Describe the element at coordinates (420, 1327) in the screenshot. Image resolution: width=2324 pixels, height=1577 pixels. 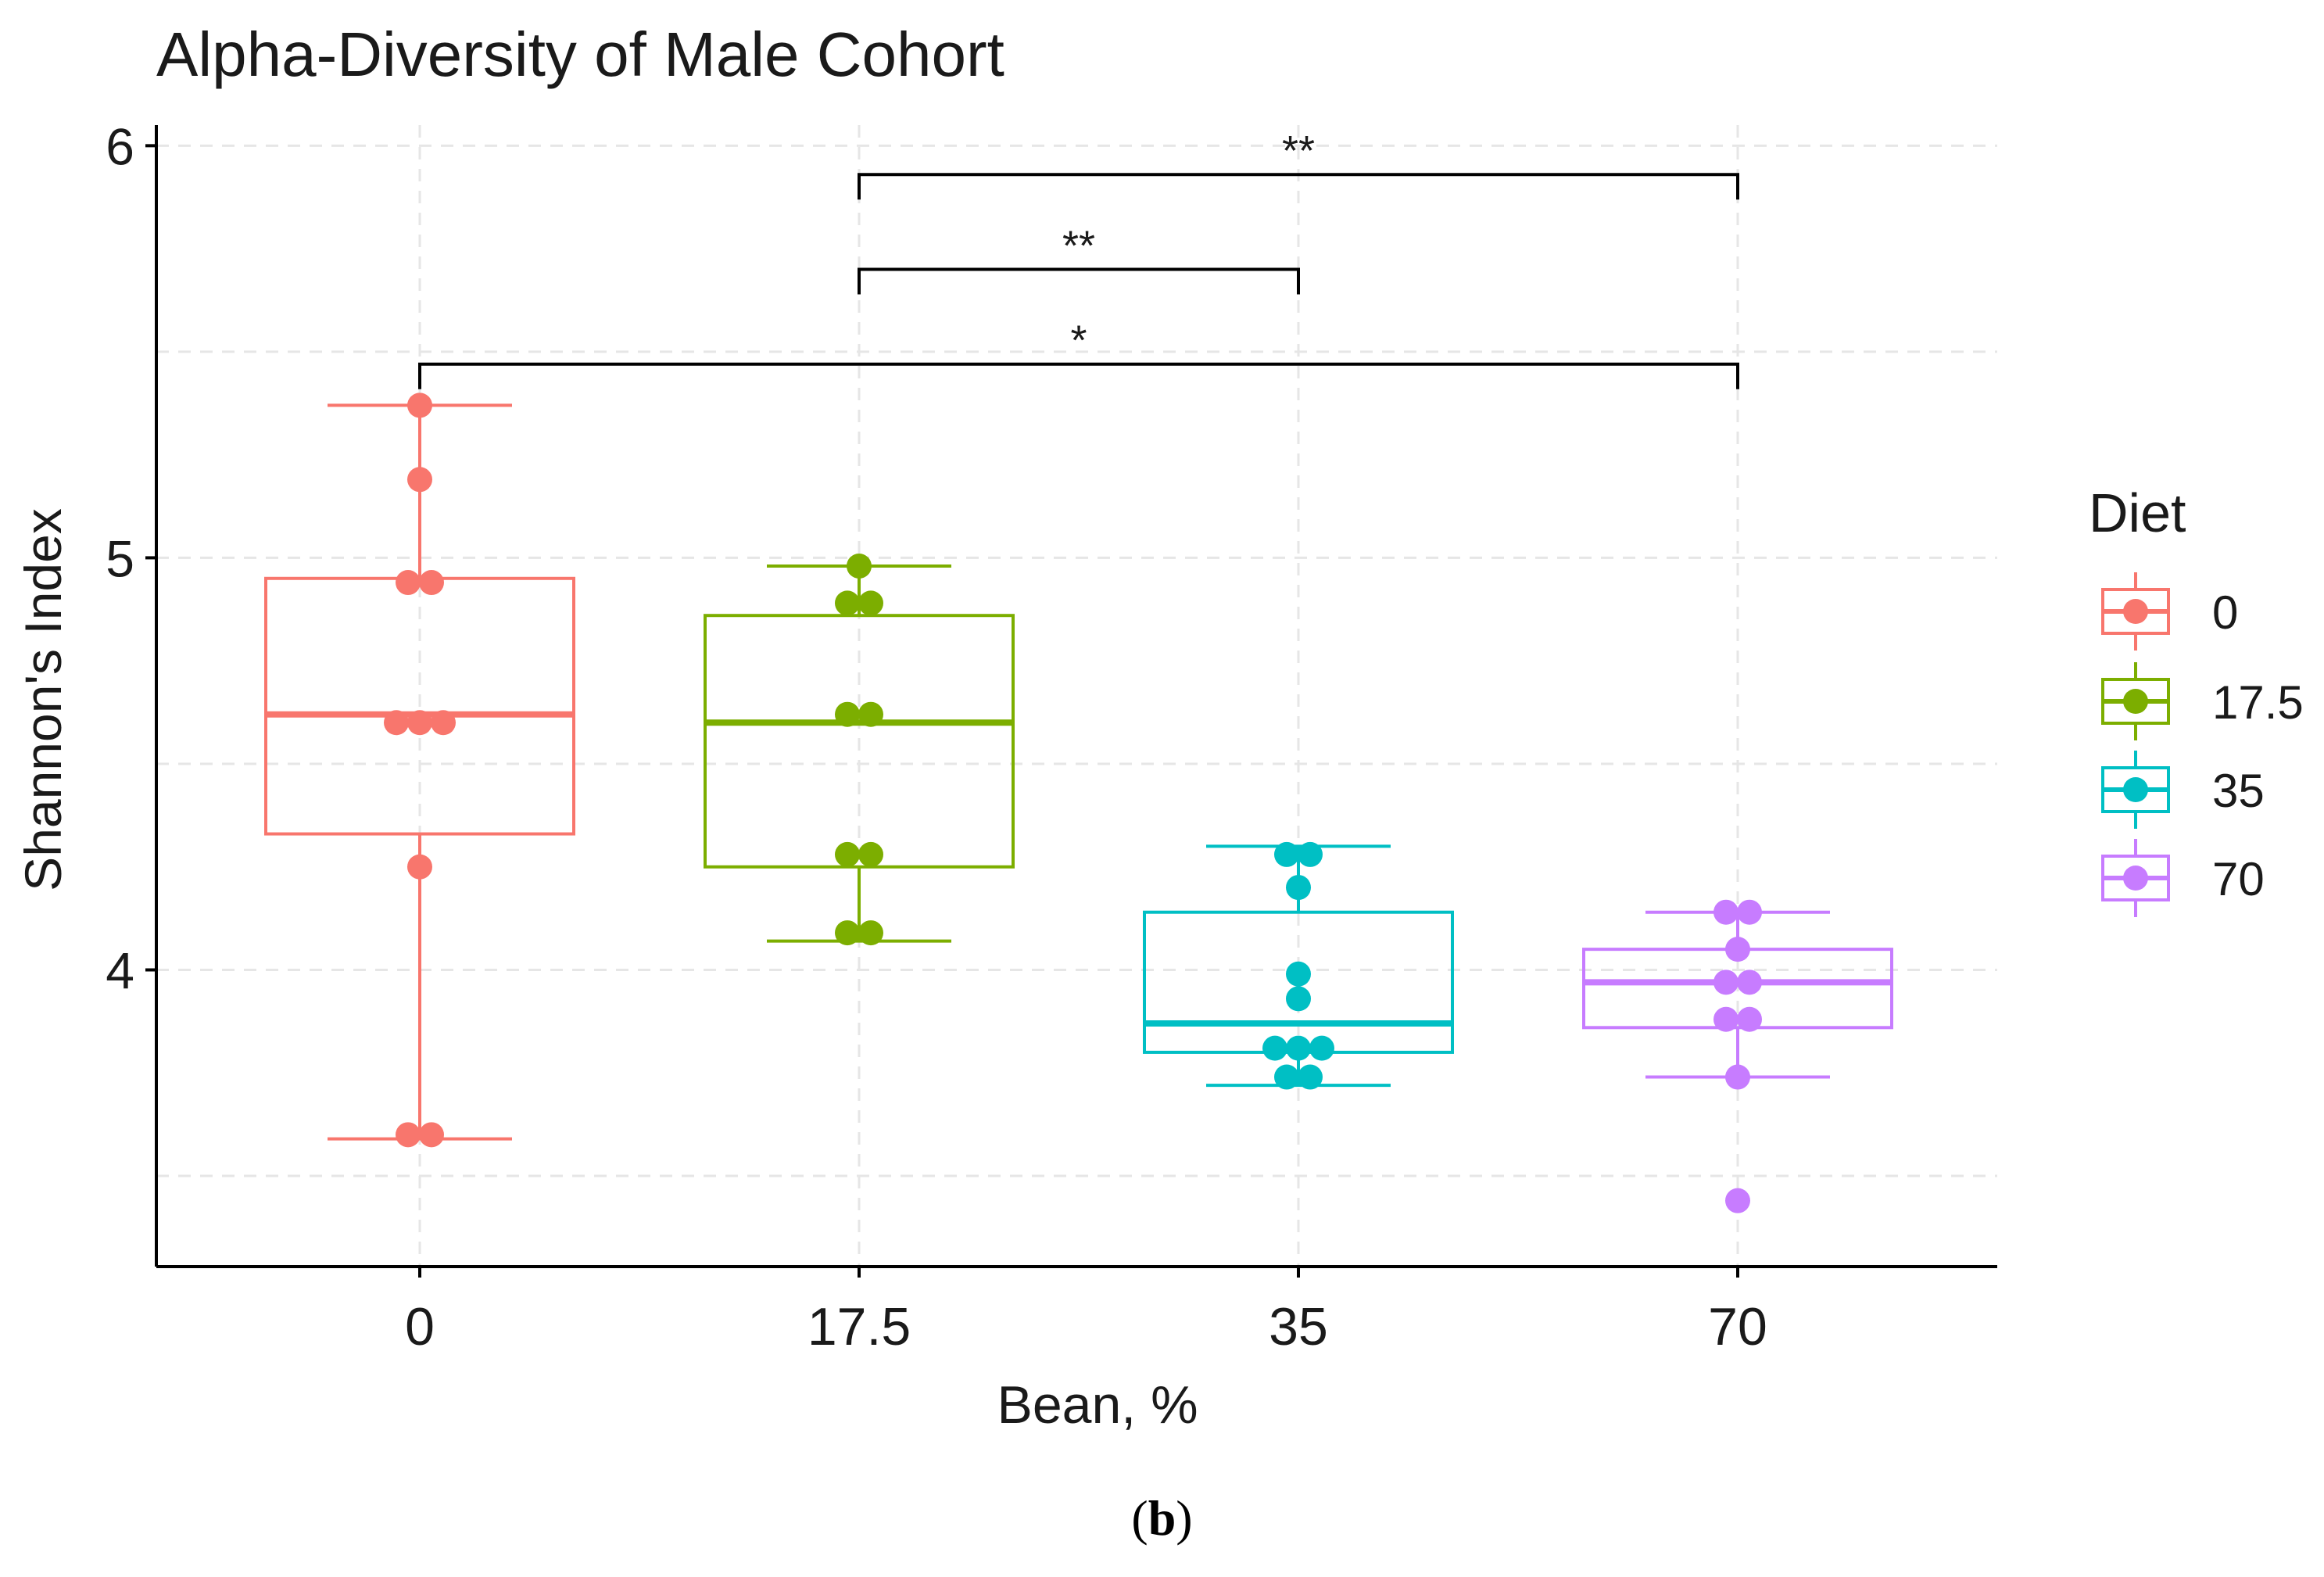
I see `x-tick-label: 0` at that location.